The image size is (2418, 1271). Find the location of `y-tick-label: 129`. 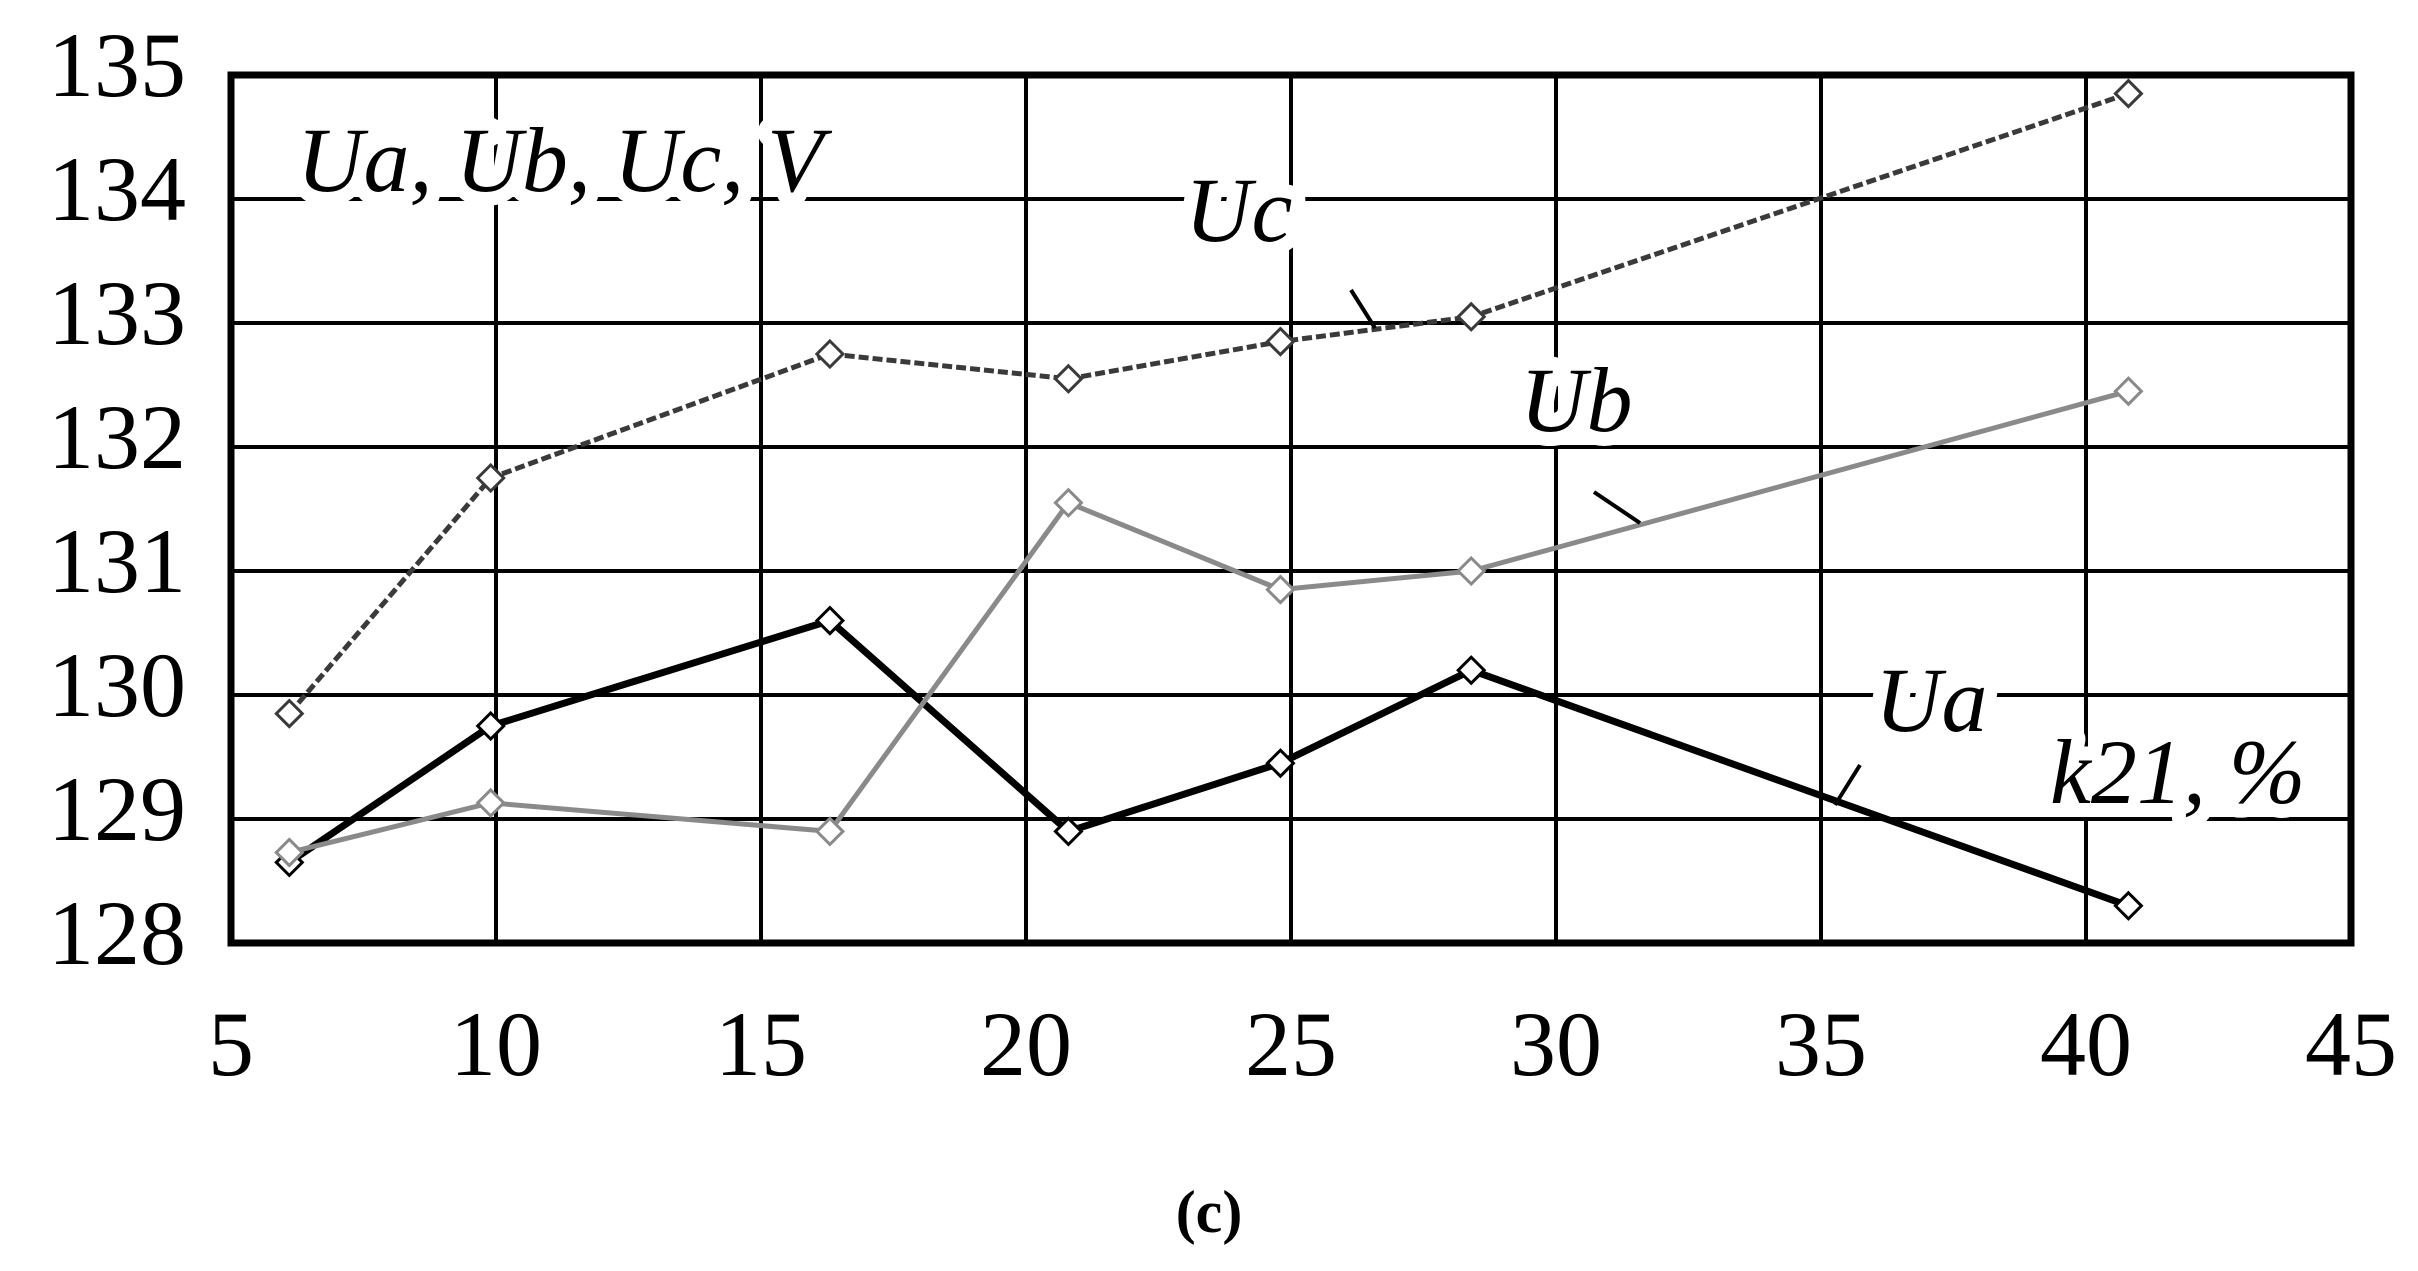

y-tick-label: 129 is located at coordinates (117, 809).